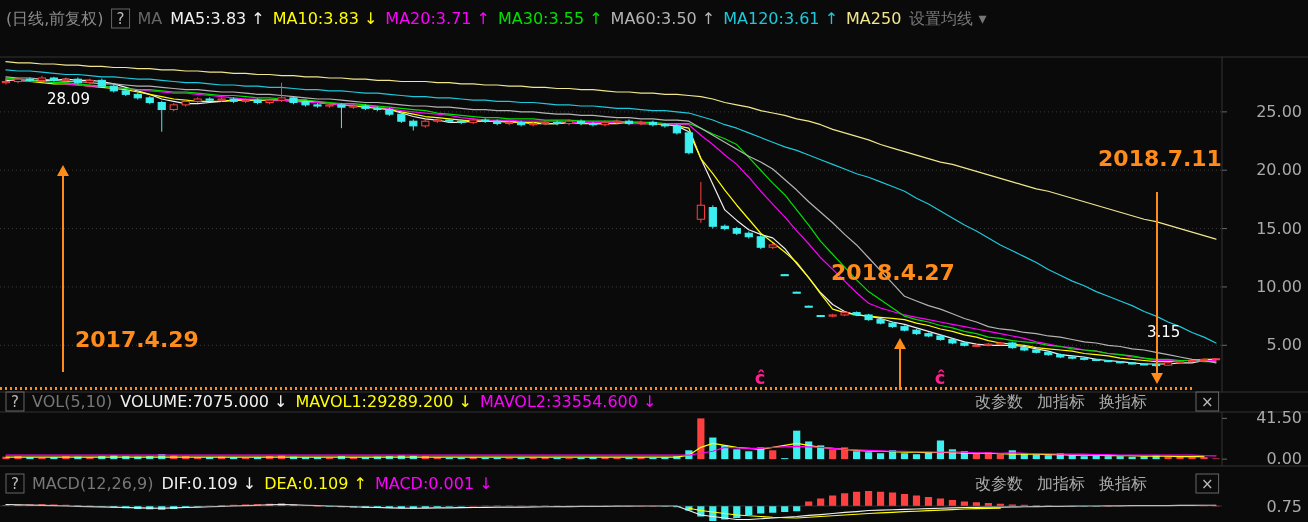  What do you see at coordinates (1279, 228) in the screenshot?
I see `y-tick-label: 15.00` at bounding box center [1279, 228].